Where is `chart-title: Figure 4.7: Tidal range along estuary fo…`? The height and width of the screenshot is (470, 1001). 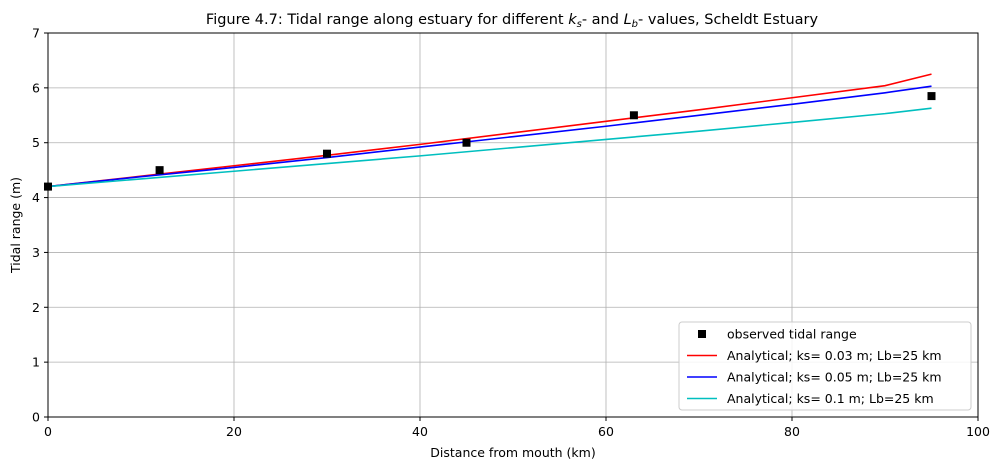
chart-title: Figure 4.7: Tidal range along estuary fo… is located at coordinates (512, 21).